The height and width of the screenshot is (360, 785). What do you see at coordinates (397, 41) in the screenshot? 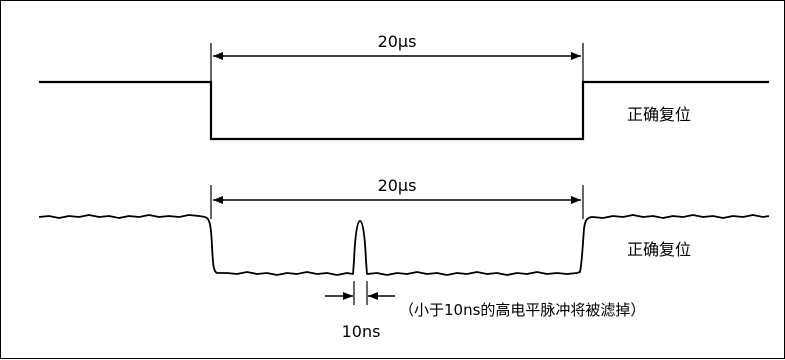
I see `top-pulse-width-label: 20µs` at bounding box center [397, 41].